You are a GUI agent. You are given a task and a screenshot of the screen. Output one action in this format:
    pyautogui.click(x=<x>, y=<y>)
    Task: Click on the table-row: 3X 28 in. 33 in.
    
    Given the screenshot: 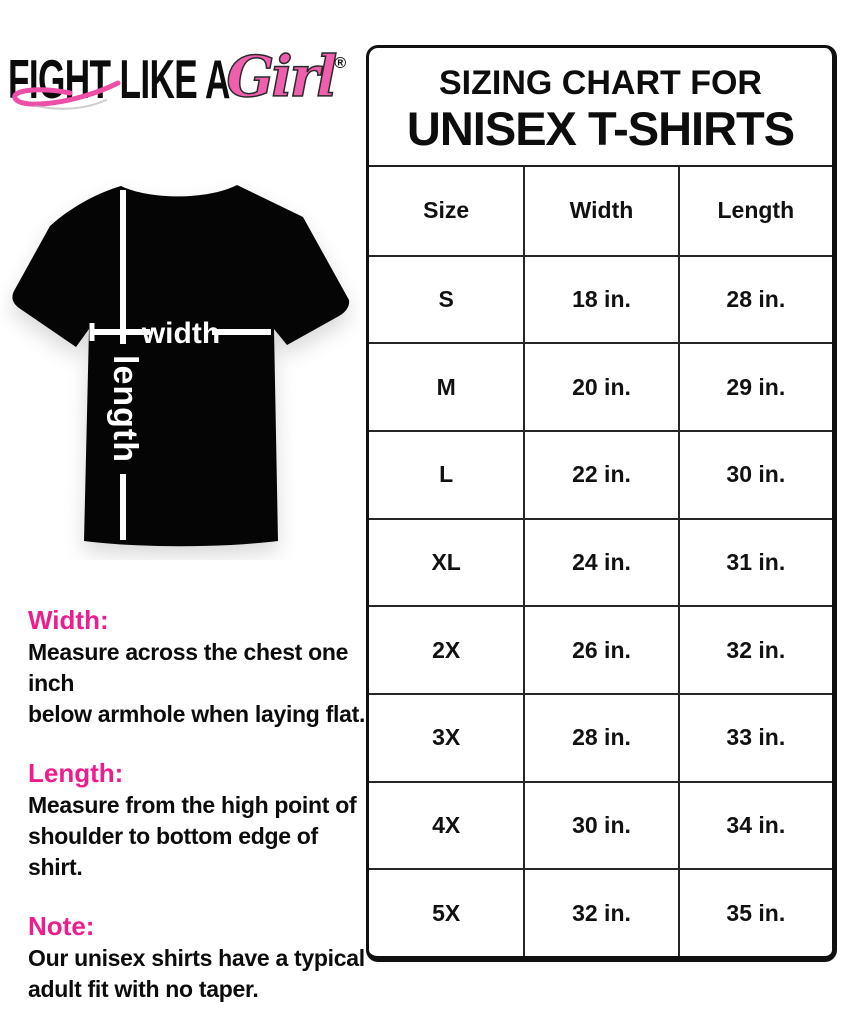 What is the action you would take?
    pyautogui.click(x=600, y=736)
    